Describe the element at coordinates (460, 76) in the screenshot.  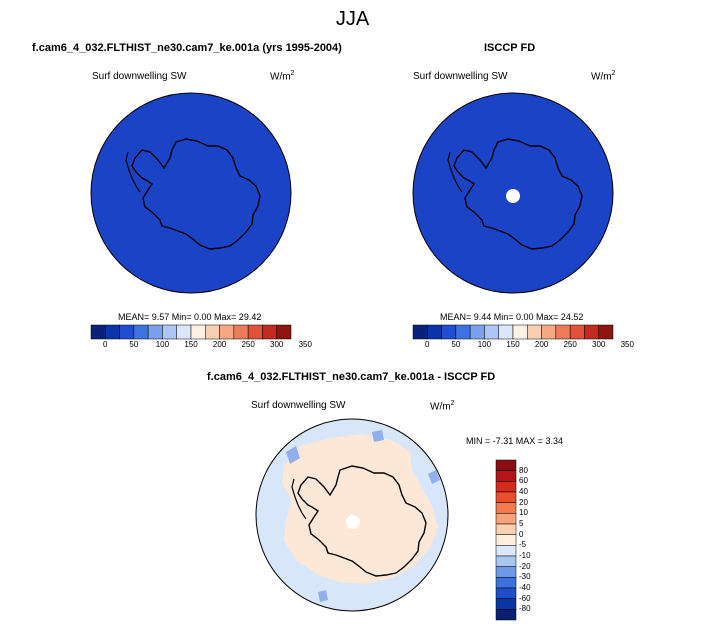
I see `obs-variable-label: Surf downwelling SW` at that location.